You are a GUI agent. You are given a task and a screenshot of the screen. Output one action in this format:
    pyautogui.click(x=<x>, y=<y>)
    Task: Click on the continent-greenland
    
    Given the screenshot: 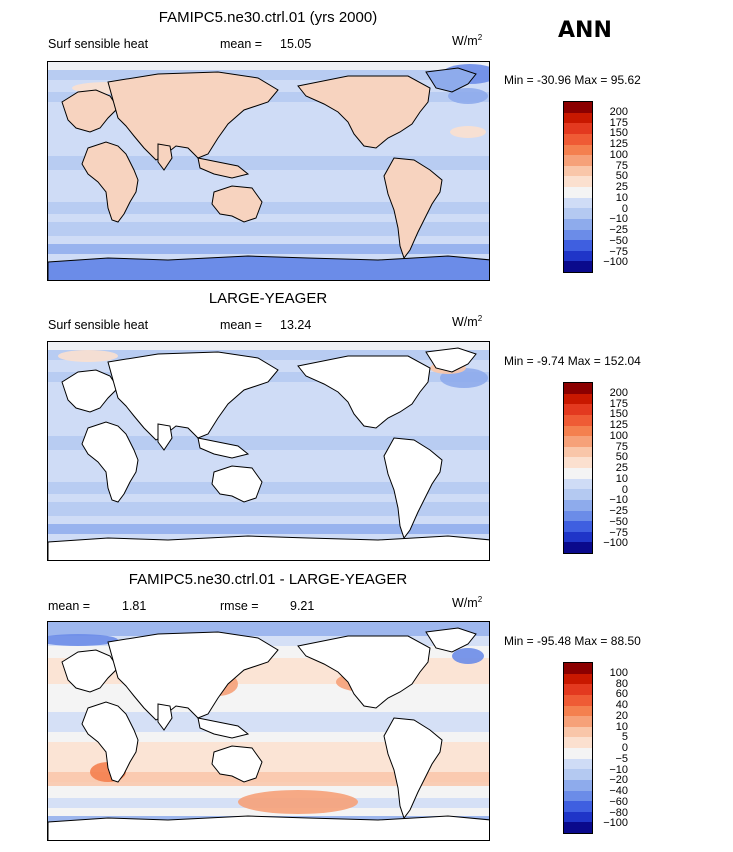 What is the action you would take?
    pyautogui.click(x=451, y=80)
    